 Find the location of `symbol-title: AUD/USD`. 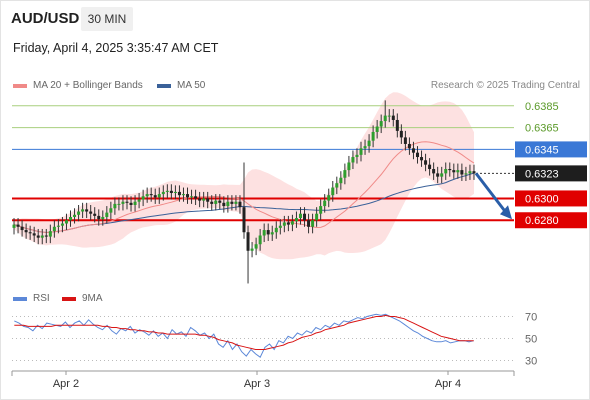

symbol-title: AUD/USD is located at coordinates (45, 18).